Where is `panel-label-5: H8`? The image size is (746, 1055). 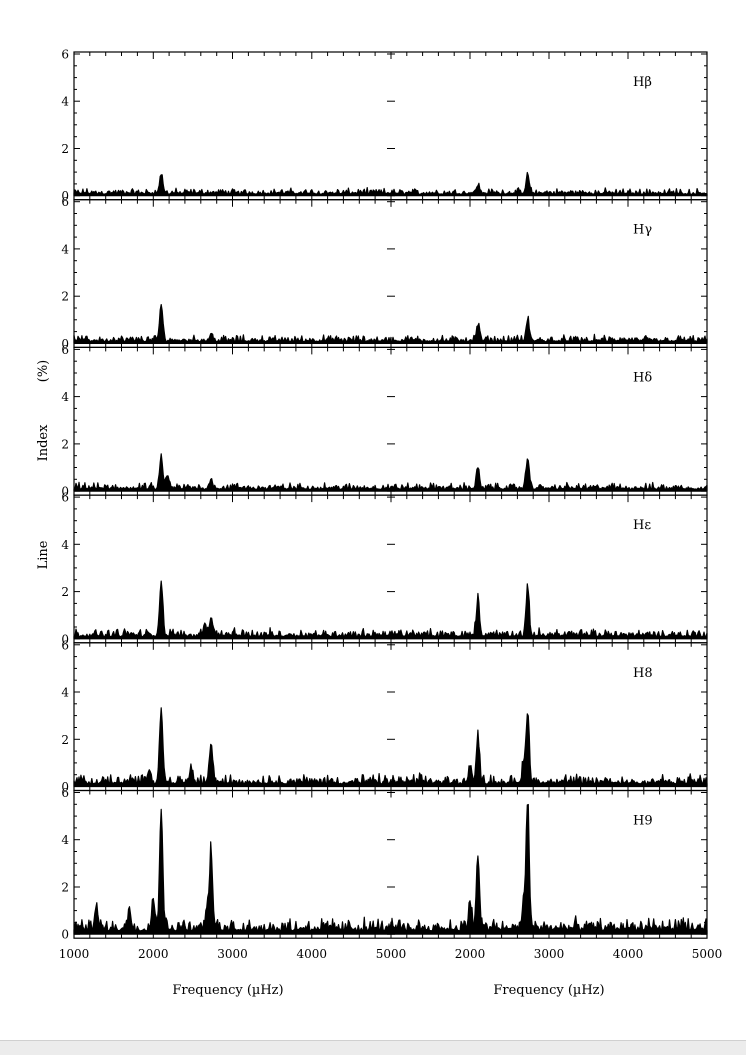
panel-label-5: H8 is located at coordinates (643, 673).